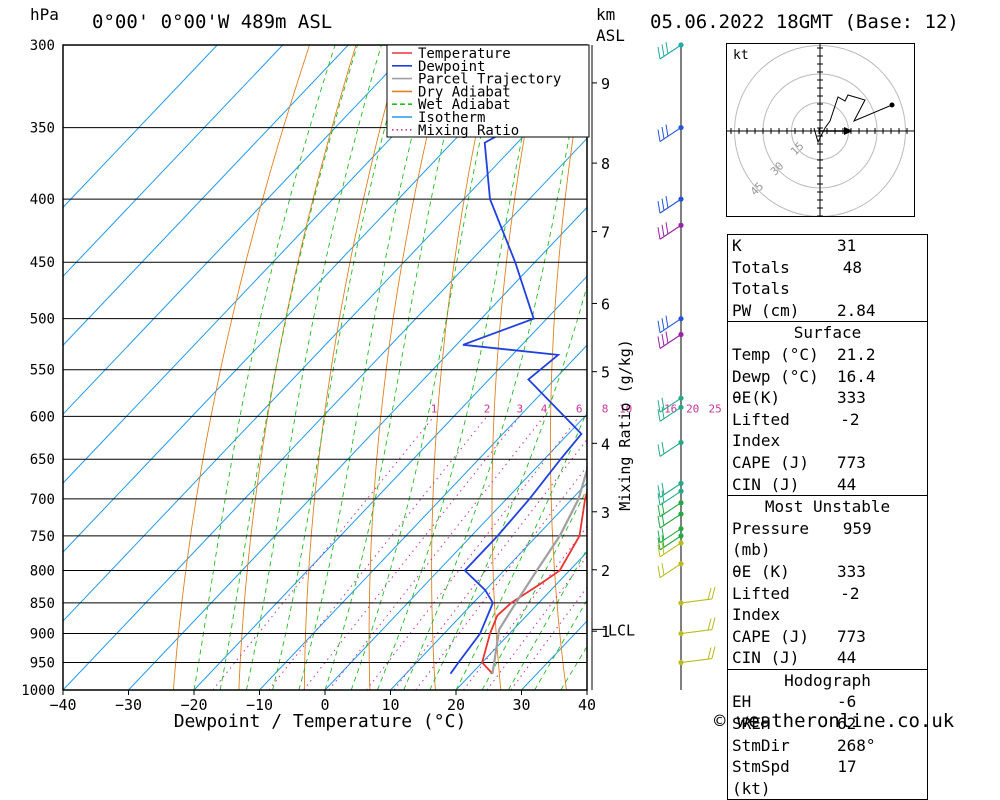  What do you see at coordinates (892, 105) in the screenshot?
I see `hodograph-end-point` at bounding box center [892, 105].